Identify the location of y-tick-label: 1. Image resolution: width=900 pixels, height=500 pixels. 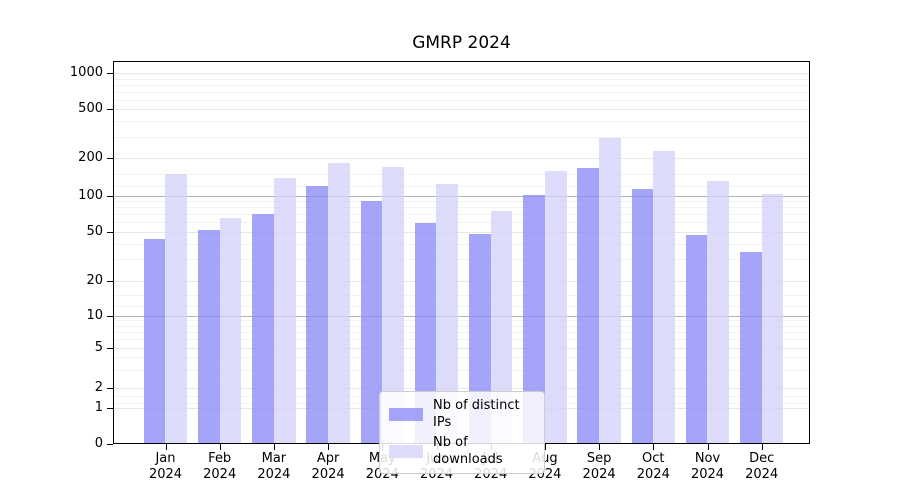
(98, 408).